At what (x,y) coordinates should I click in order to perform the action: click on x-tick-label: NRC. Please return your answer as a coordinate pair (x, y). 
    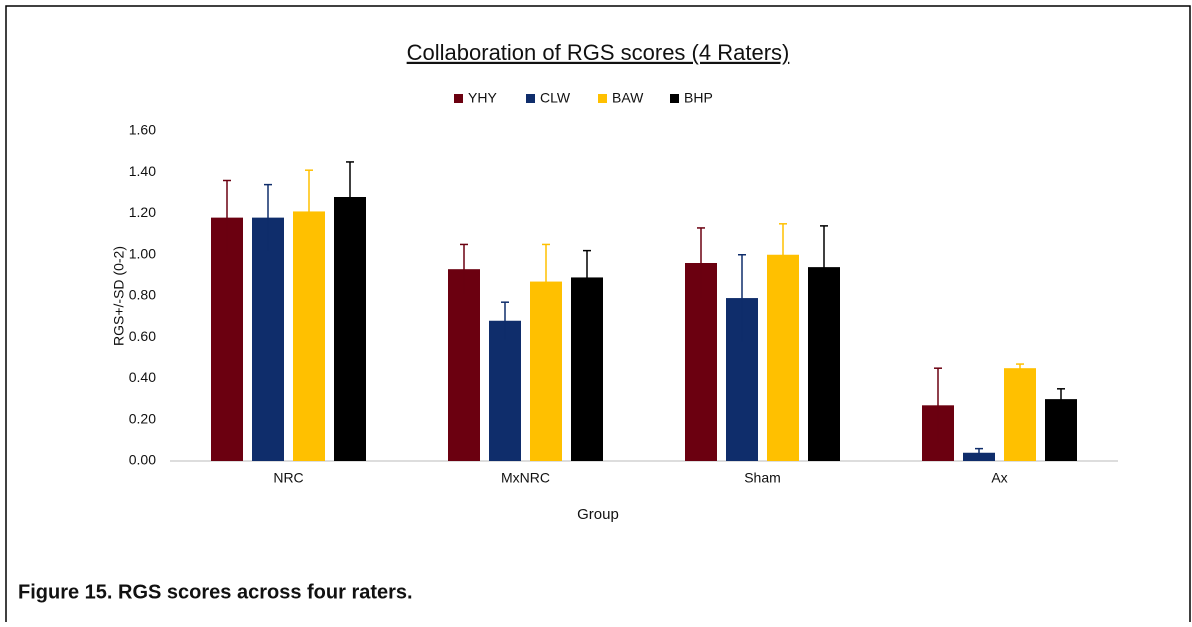
    Looking at the image, I should click on (288, 478).